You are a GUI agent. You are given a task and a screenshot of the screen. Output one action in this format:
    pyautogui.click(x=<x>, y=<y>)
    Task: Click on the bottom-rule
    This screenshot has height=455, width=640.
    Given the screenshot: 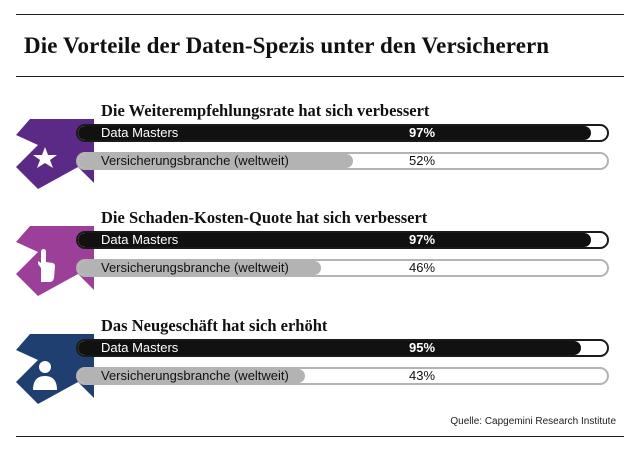 What is the action you would take?
    pyautogui.click(x=320, y=436)
    